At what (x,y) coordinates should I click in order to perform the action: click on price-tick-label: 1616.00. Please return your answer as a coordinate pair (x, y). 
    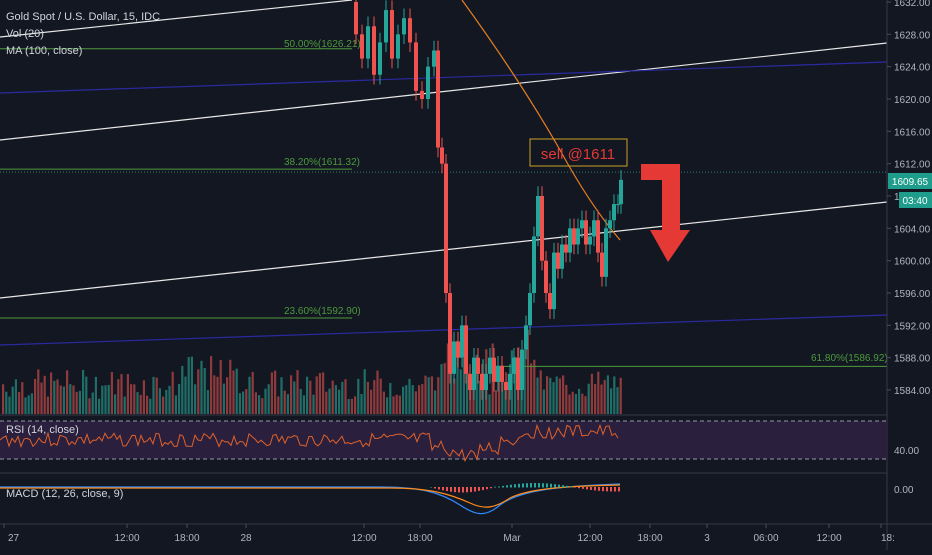
    Looking at the image, I should click on (912, 132).